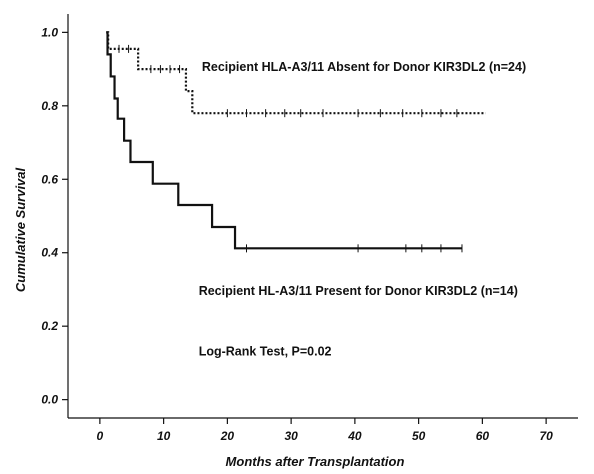 The image size is (594, 474). Describe the element at coordinates (49, 32) in the screenshot. I see `y-tick-label: 1.0` at that location.